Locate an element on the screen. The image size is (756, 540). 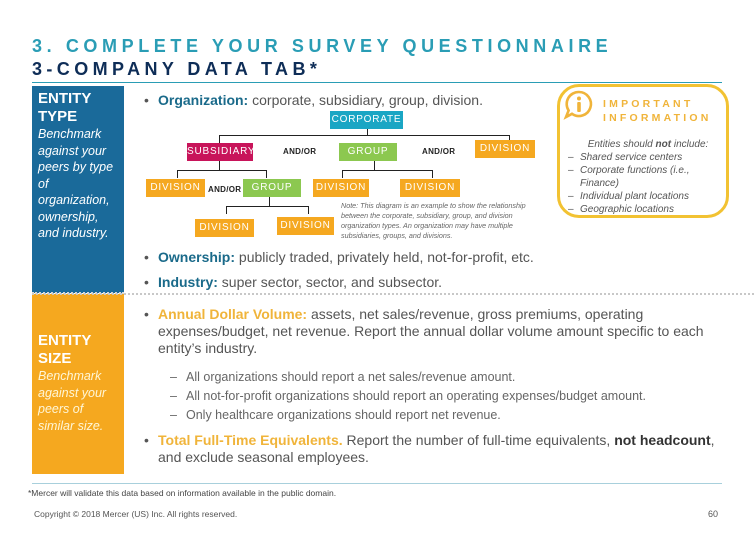
organization-label: Organization: is located at coordinates (203, 100).